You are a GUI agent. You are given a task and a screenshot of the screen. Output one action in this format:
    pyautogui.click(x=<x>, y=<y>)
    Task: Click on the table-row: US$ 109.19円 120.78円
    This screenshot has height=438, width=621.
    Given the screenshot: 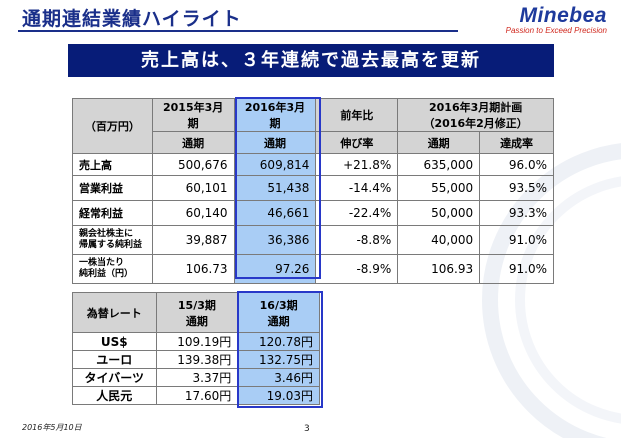 What is the action you would take?
    pyautogui.click(x=196, y=341)
    